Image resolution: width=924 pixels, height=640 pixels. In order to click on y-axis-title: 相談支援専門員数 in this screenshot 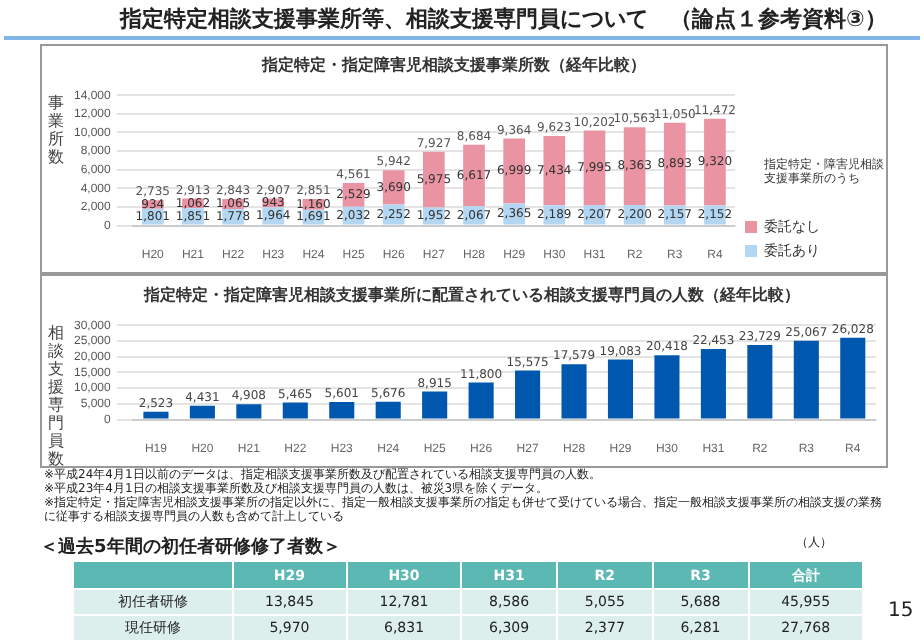, I will do `click(57, 396)`.